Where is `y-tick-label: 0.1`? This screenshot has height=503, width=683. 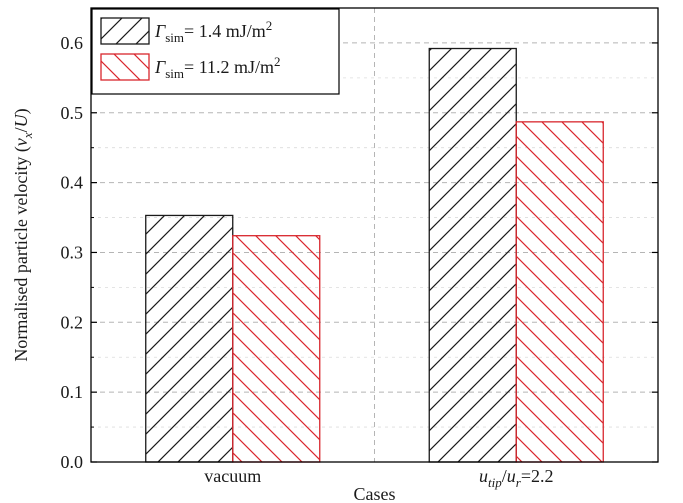
y-tick-label: 0.1 is located at coordinates (72, 392).